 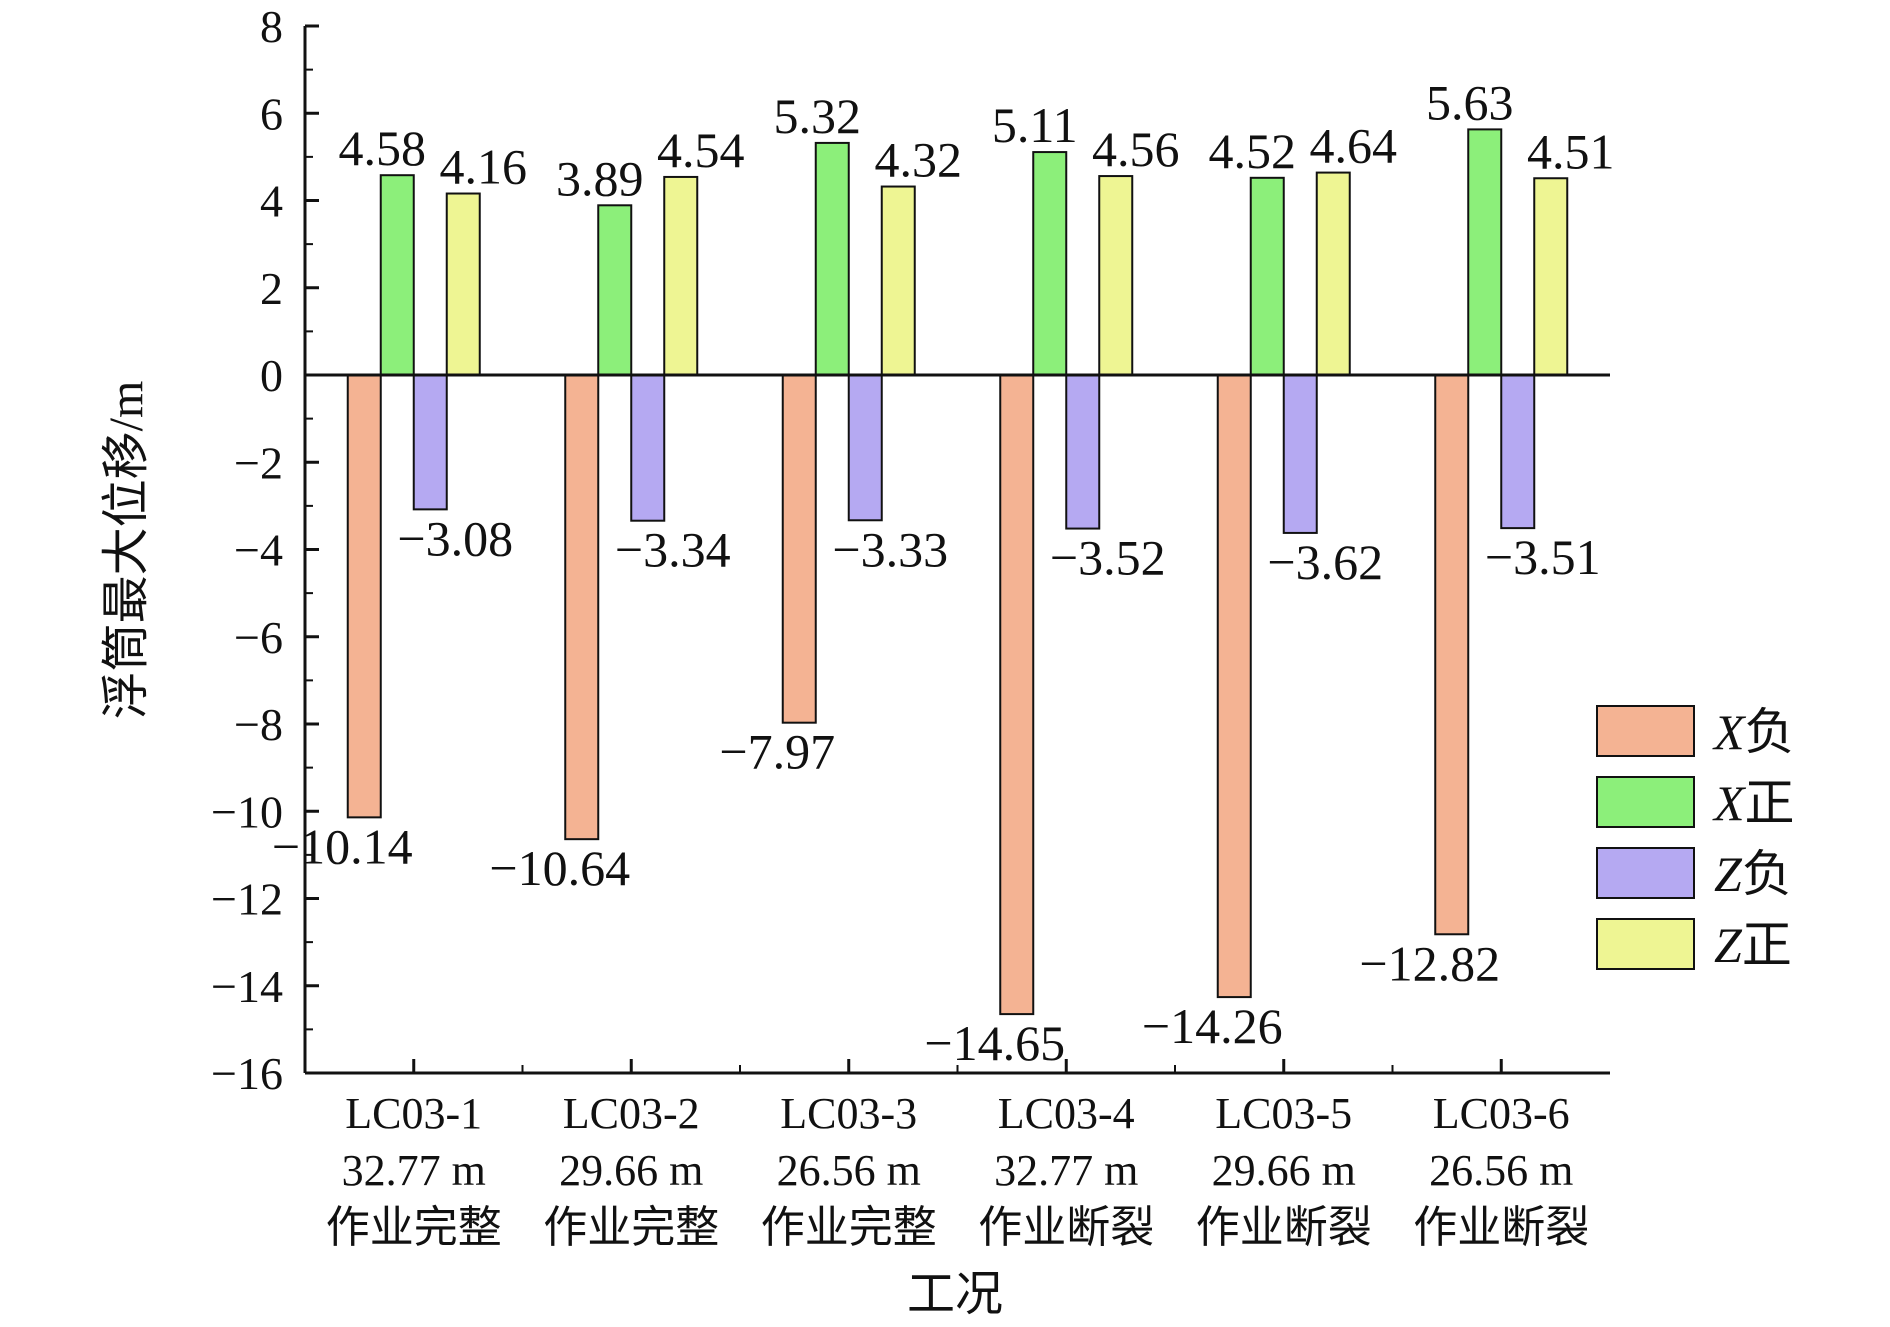 I want to click on x-axis-title: 工况, so click(x=955, y=1294).